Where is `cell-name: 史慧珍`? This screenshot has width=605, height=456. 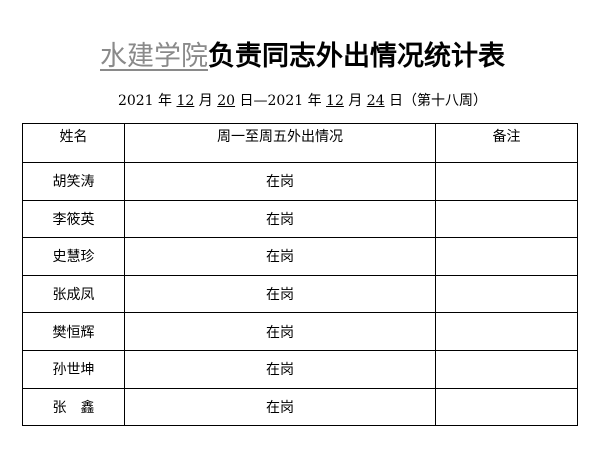
cell-name: 史慧珍 is located at coordinates (73, 256).